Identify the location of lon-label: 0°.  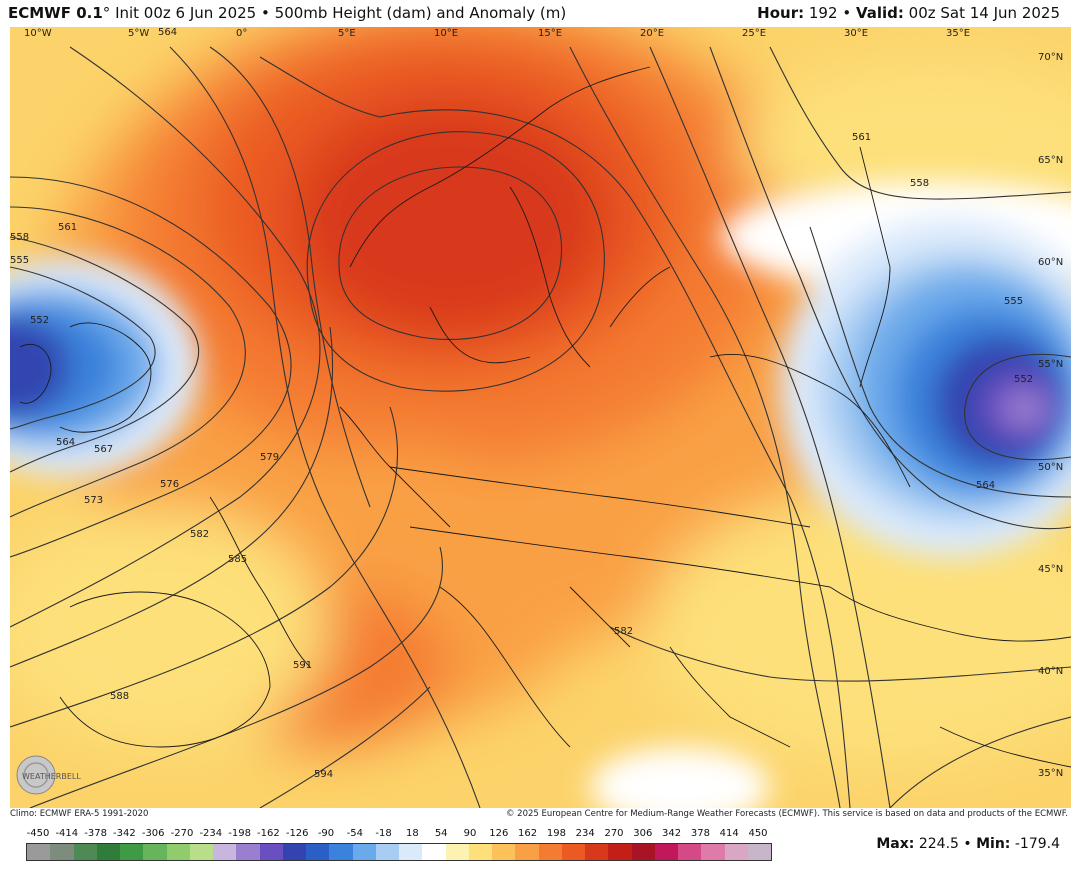
(241, 33).